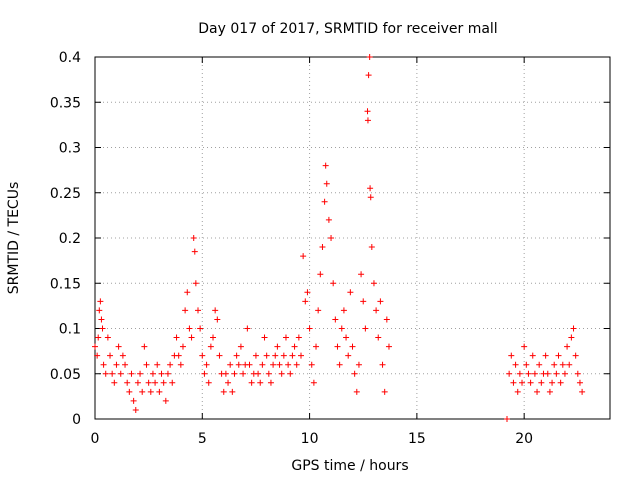  I want to click on y-tick-label: 0.15, so click(65, 284).